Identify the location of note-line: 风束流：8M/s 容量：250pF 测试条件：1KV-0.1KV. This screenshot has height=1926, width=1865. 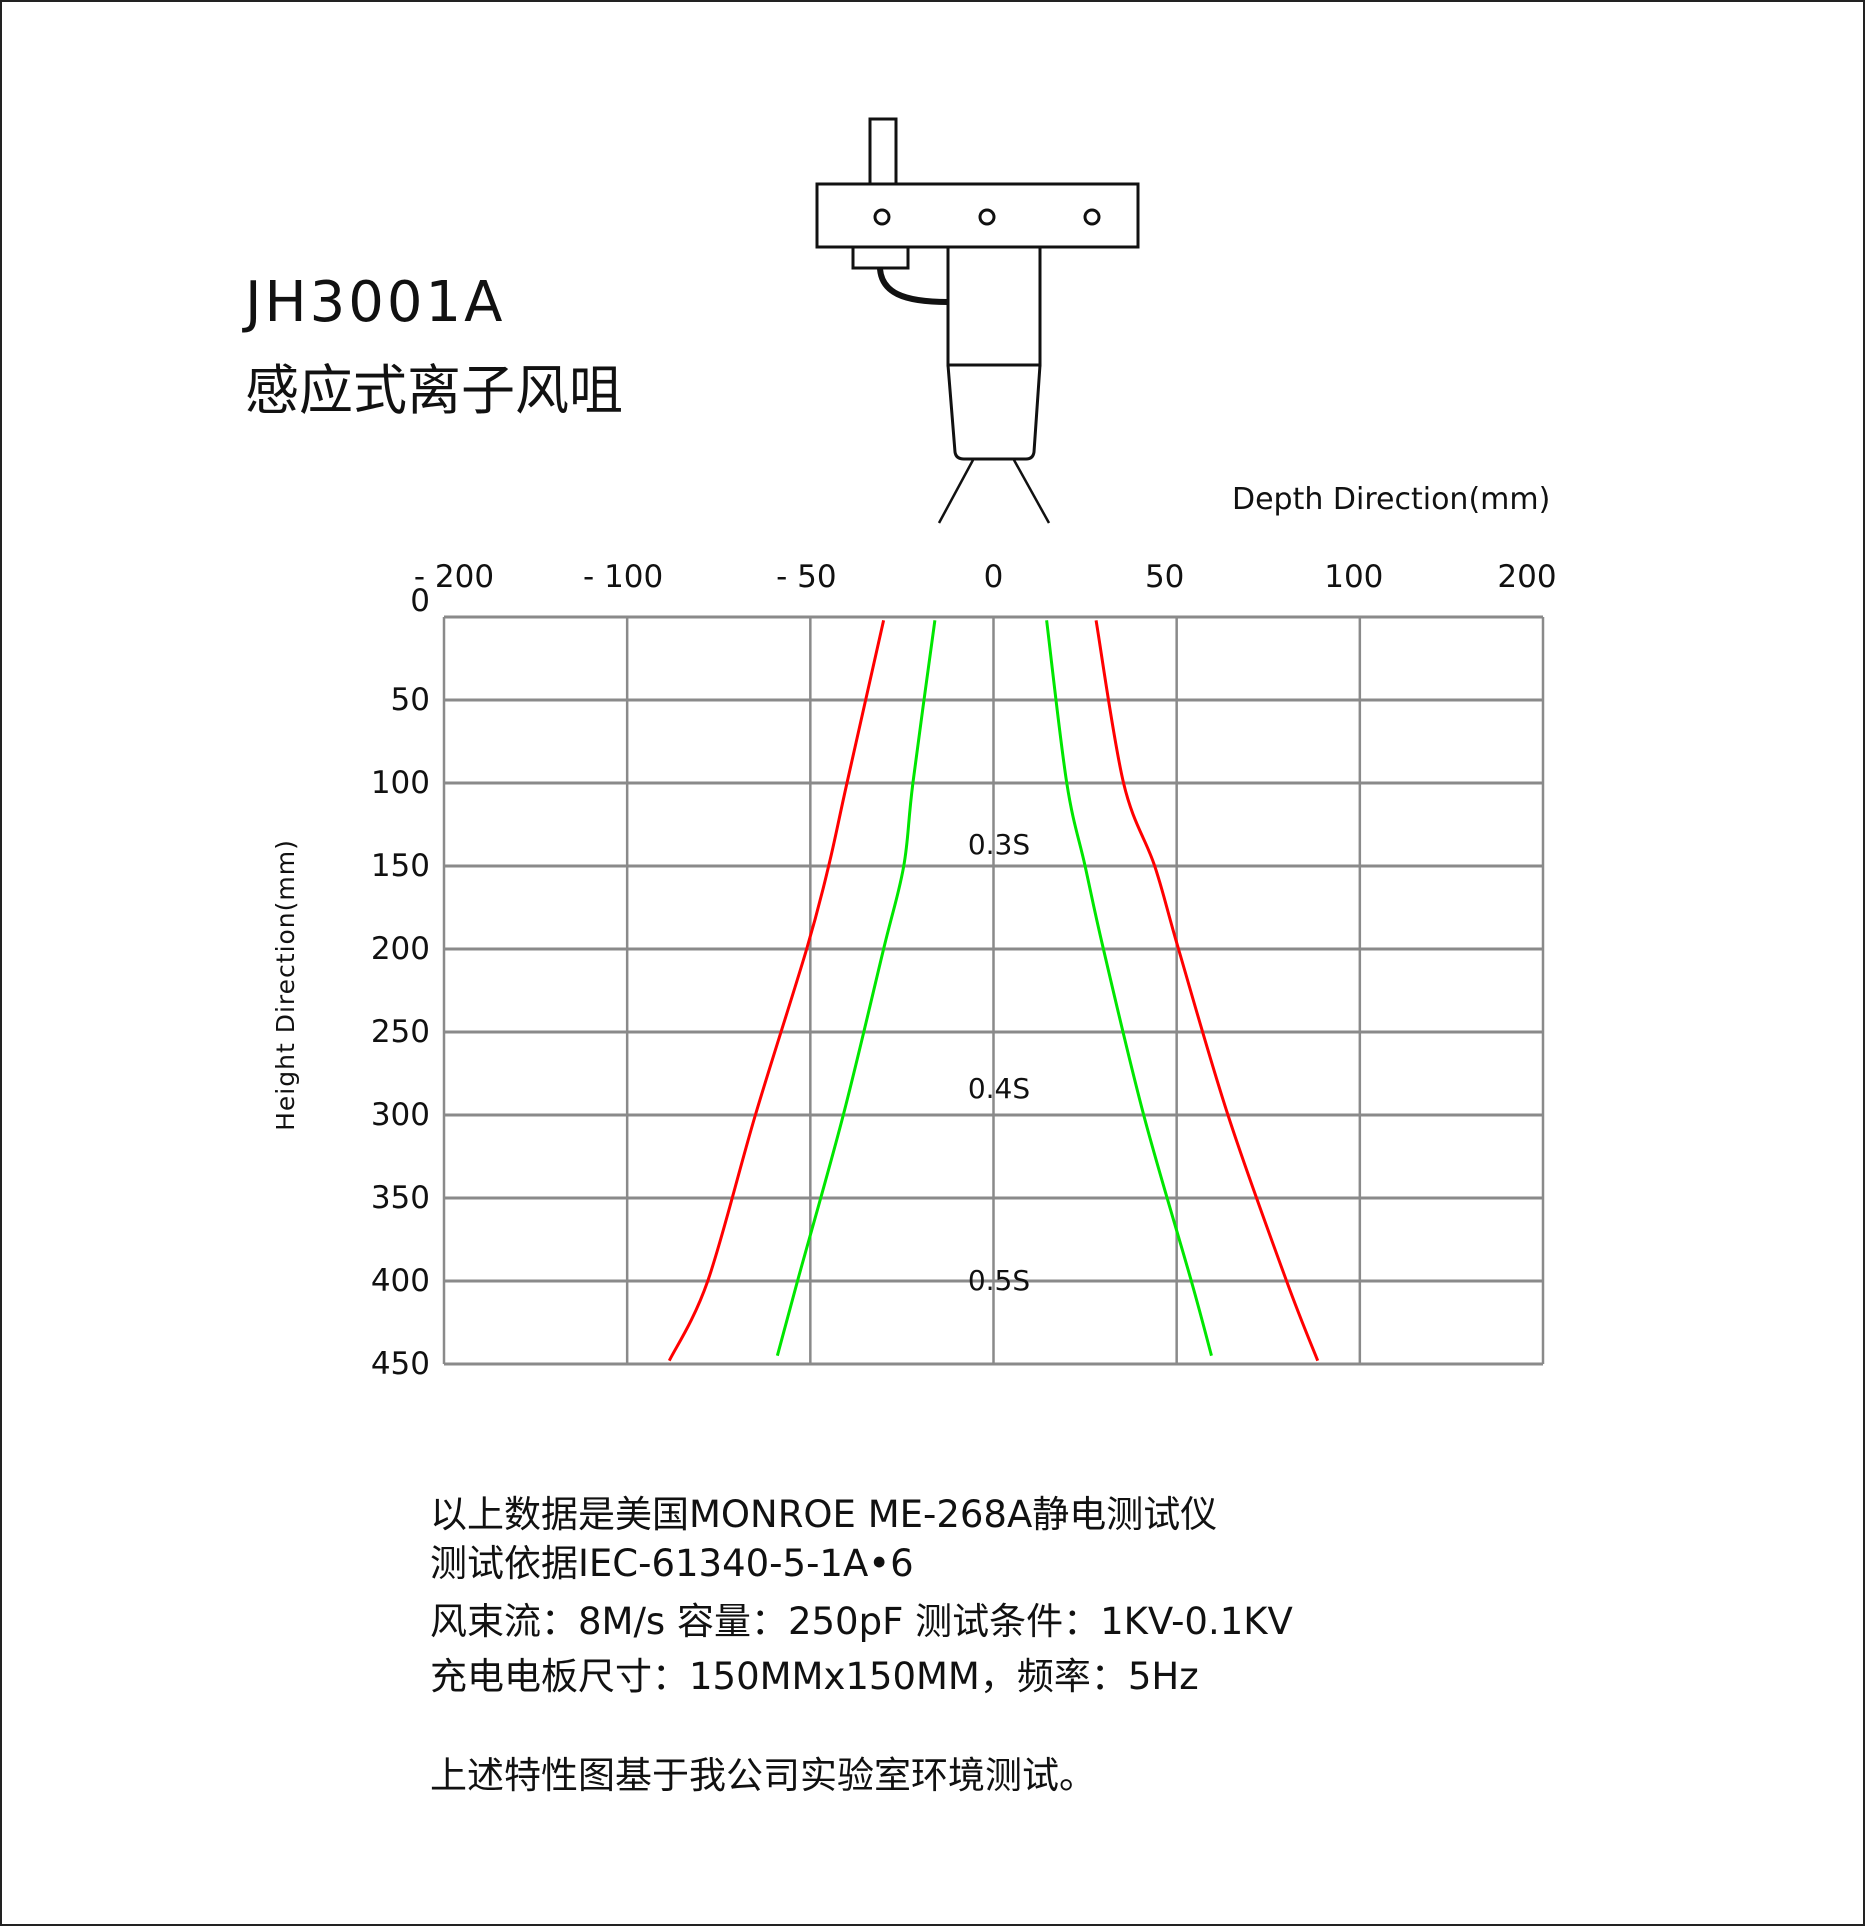
(861, 1621).